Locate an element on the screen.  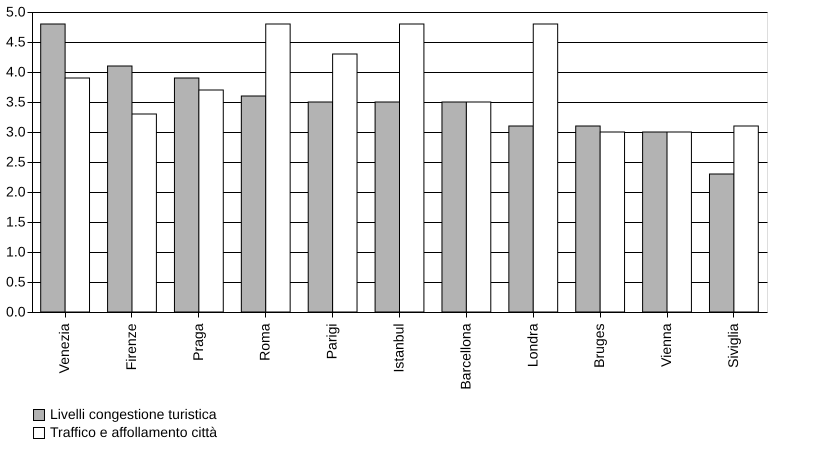
x-tick-label: Vienna is located at coordinates (666, 345).